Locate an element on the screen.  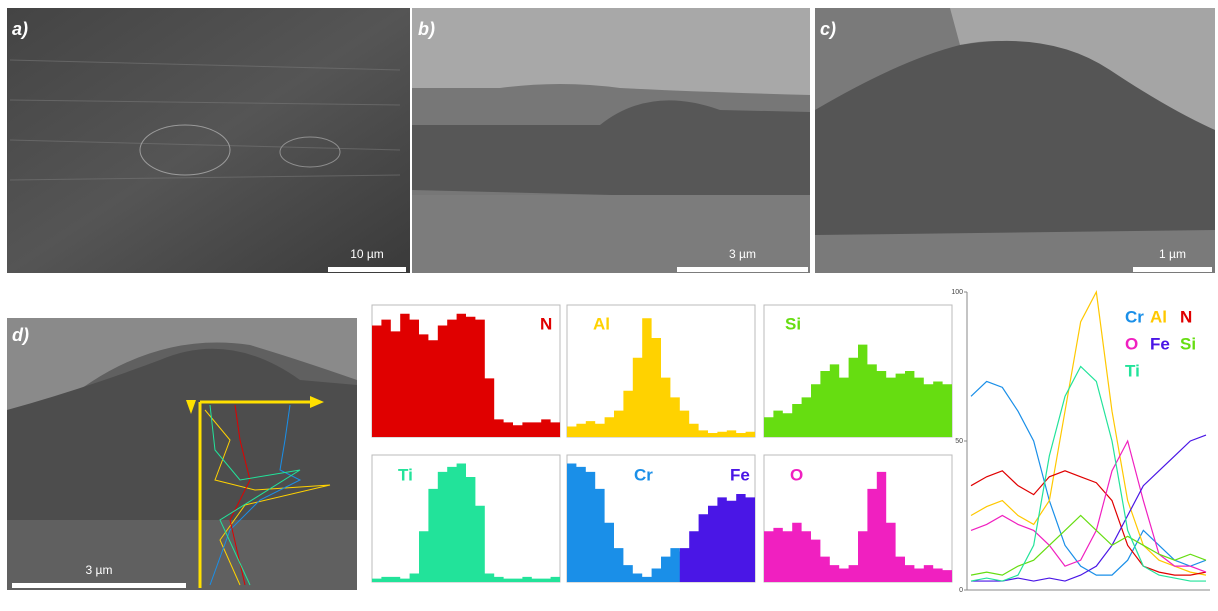
element-label: Fe is located at coordinates (740, 474).